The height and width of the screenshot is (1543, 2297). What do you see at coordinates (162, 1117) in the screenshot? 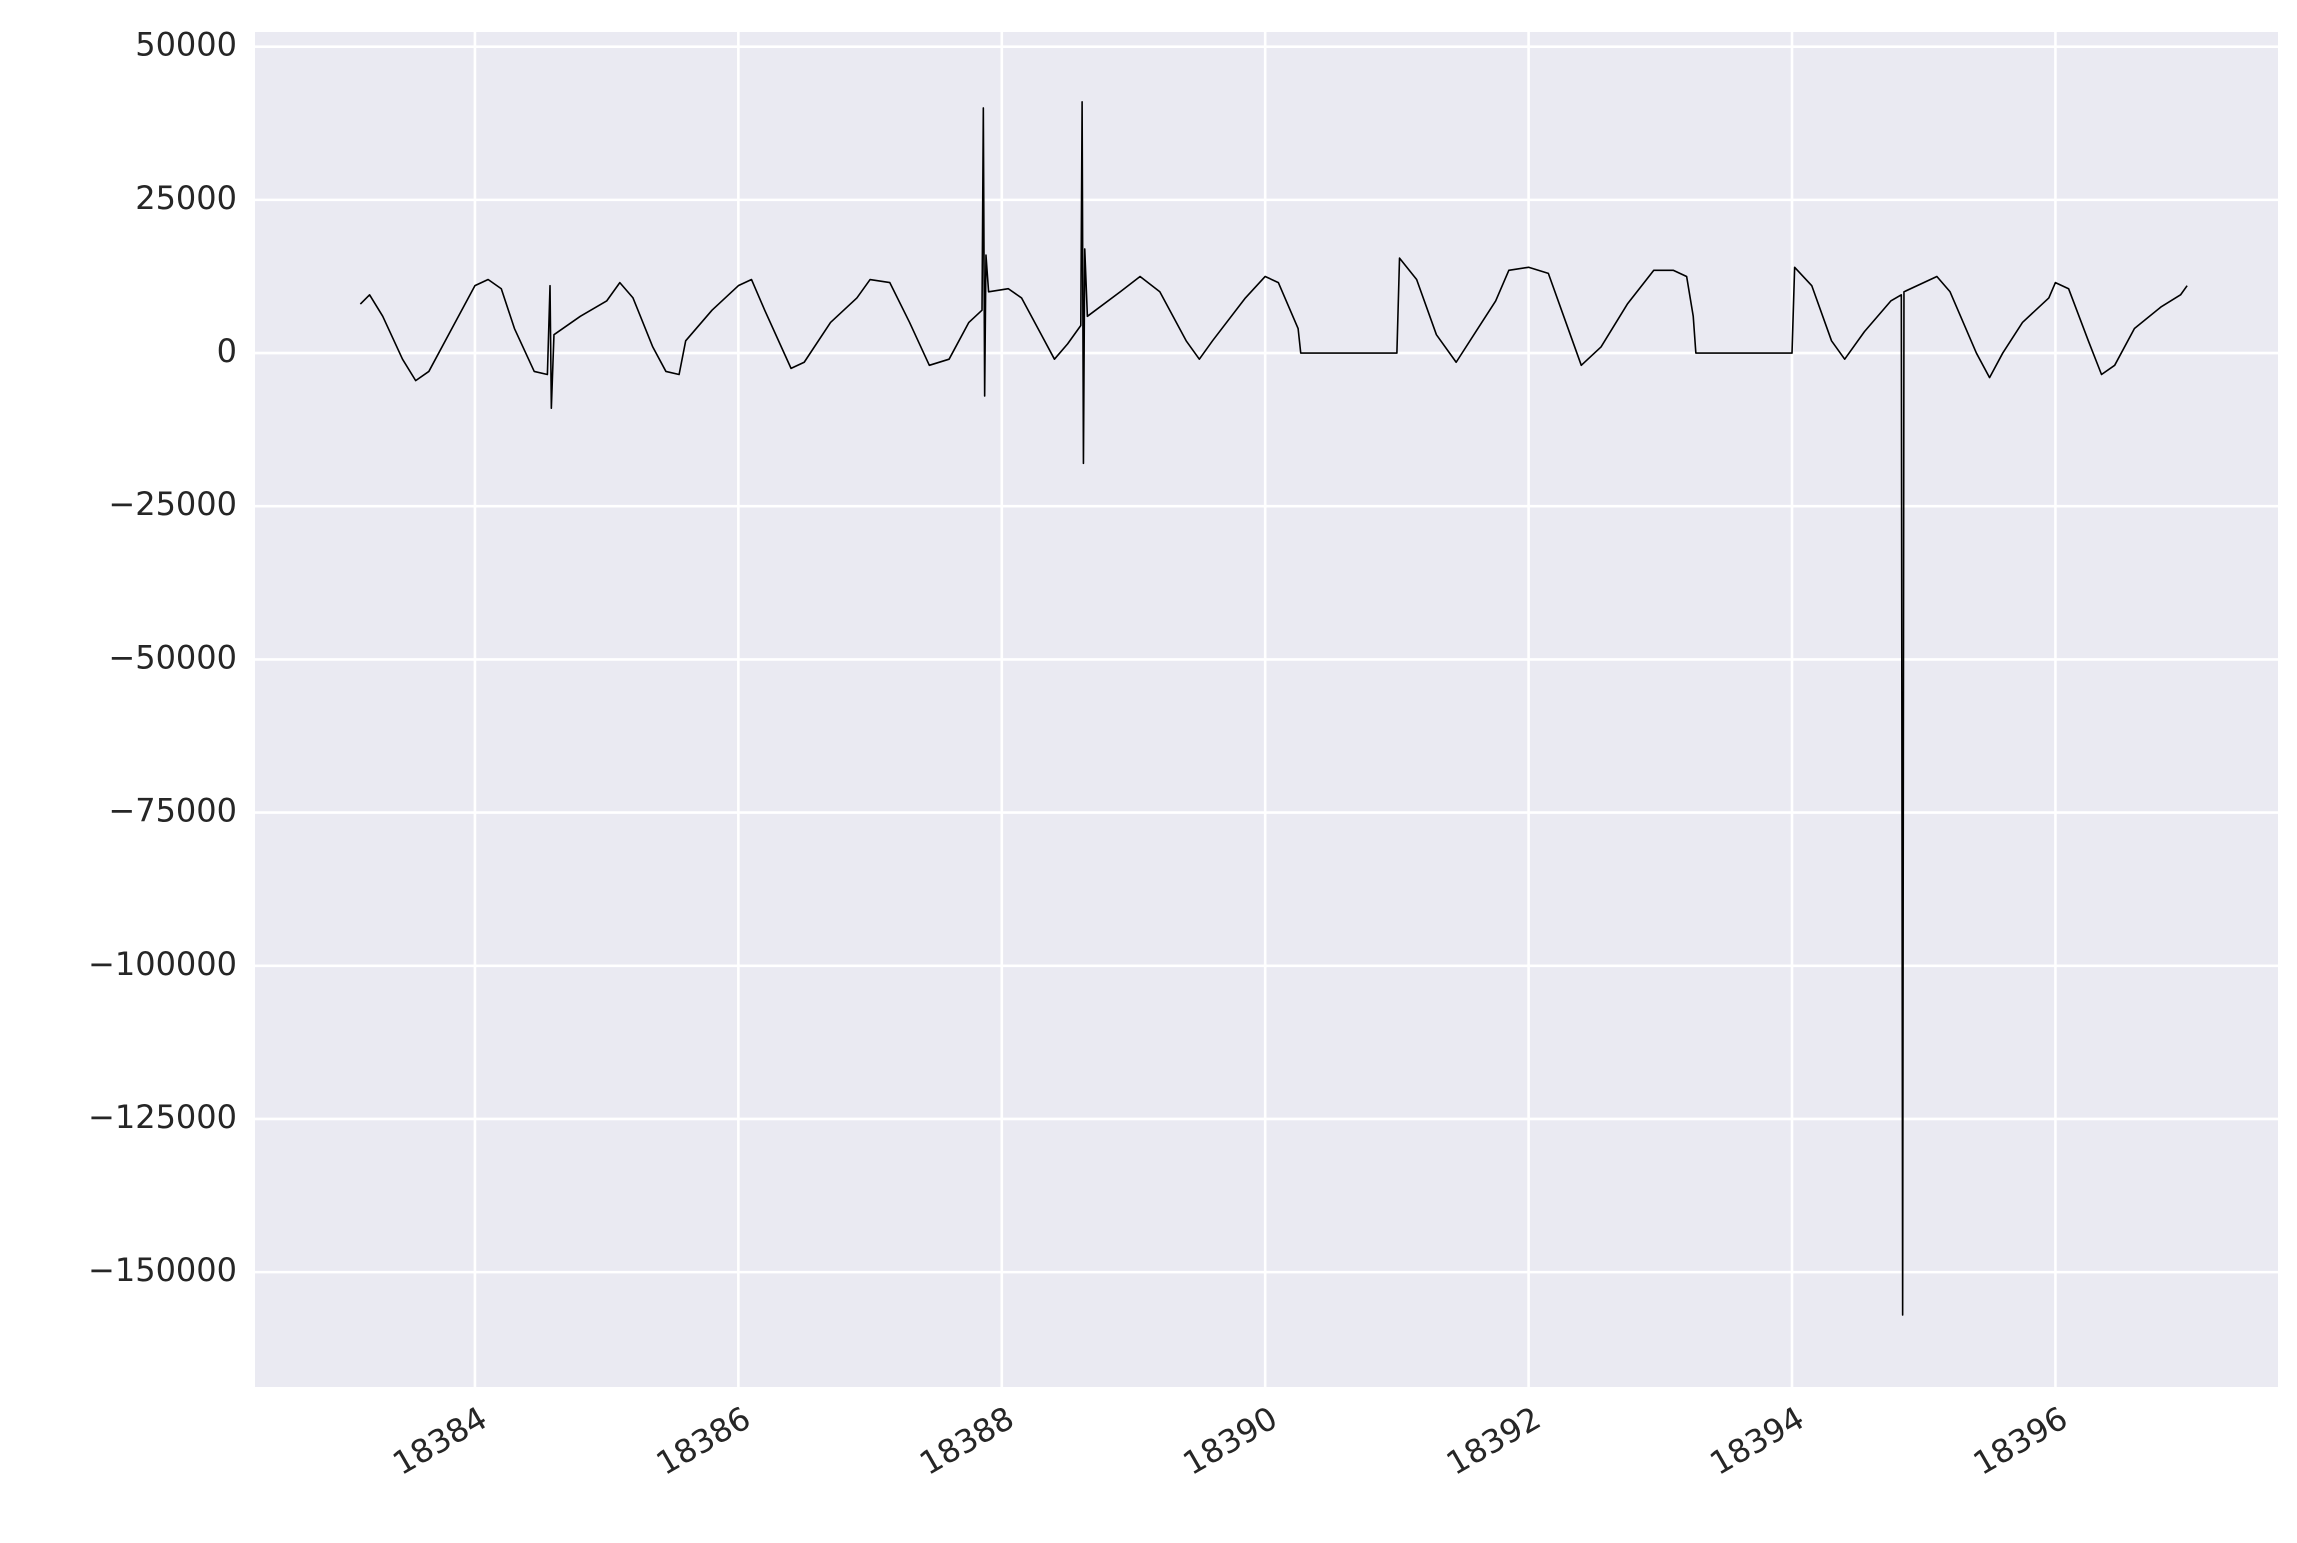
I see `y-tick-label: −125000` at bounding box center [162, 1117].